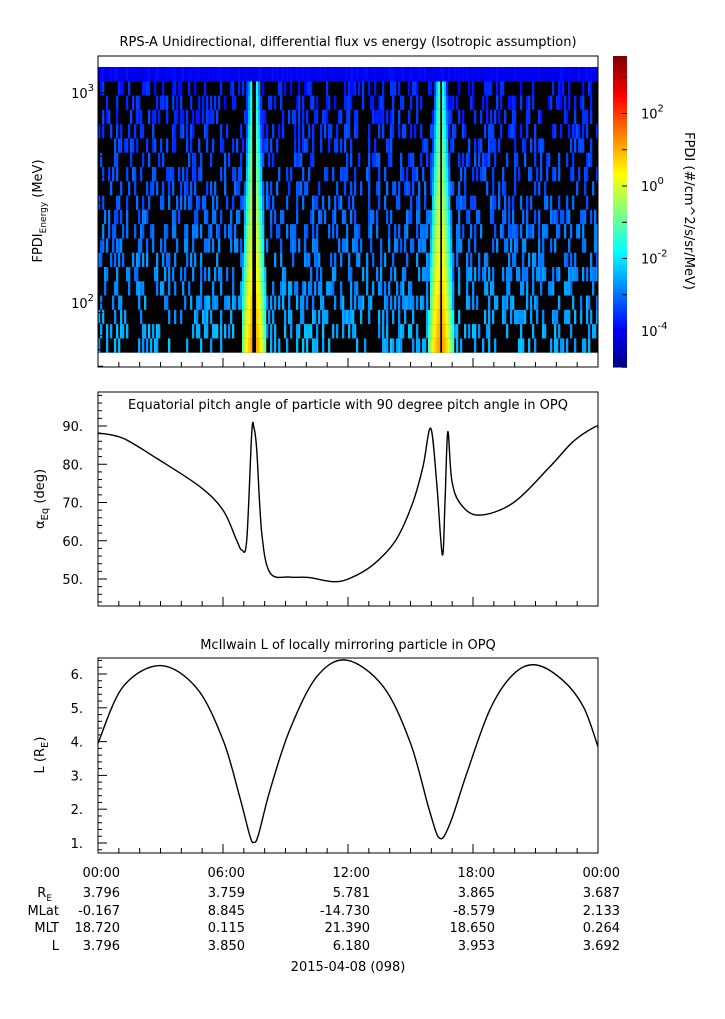 This screenshot has width=725, height=1019. Describe the element at coordinates (663, 254) in the screenshot. I see `tick-exponent: -2` at that location.